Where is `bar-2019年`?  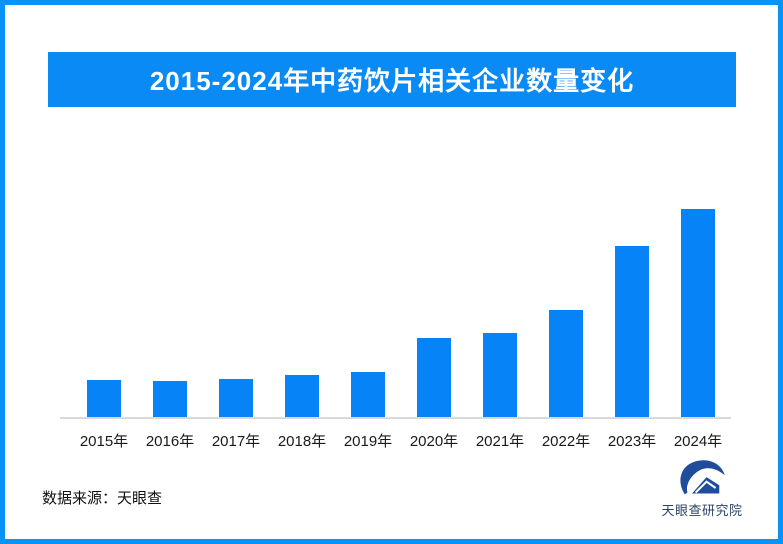
bar-2019年 is located at coordinates (368, 395).